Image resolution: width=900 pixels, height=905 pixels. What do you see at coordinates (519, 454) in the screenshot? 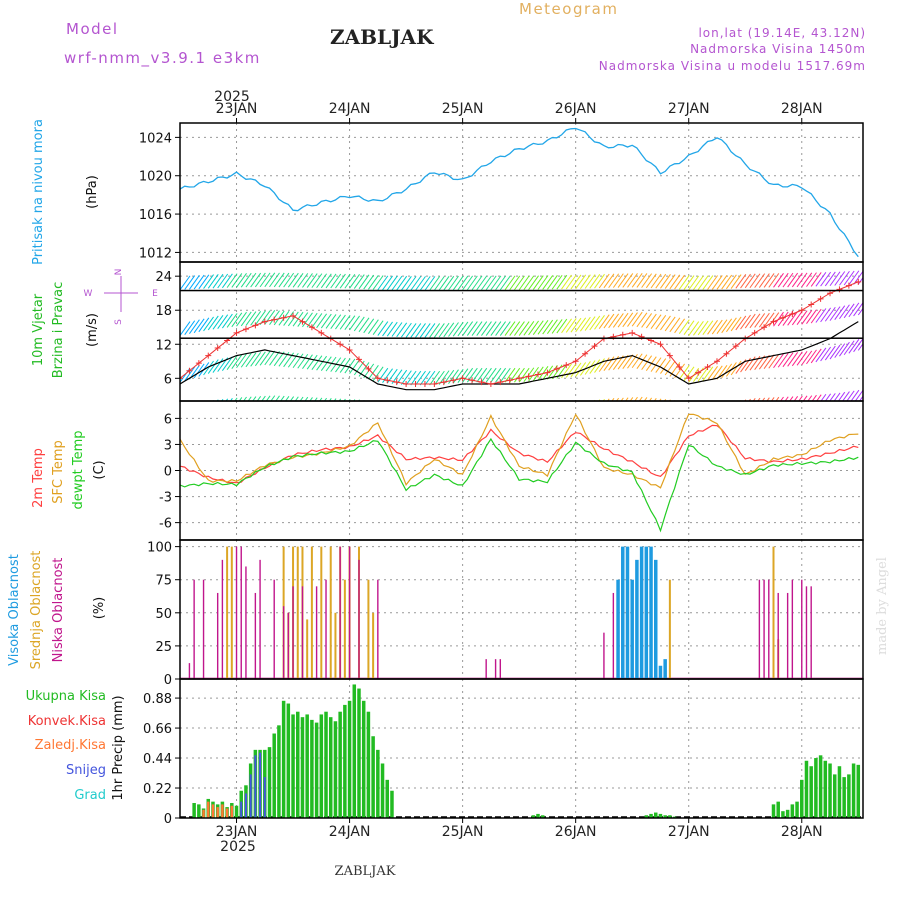
I see `temp2m-line` at bounding box center [519, 454].